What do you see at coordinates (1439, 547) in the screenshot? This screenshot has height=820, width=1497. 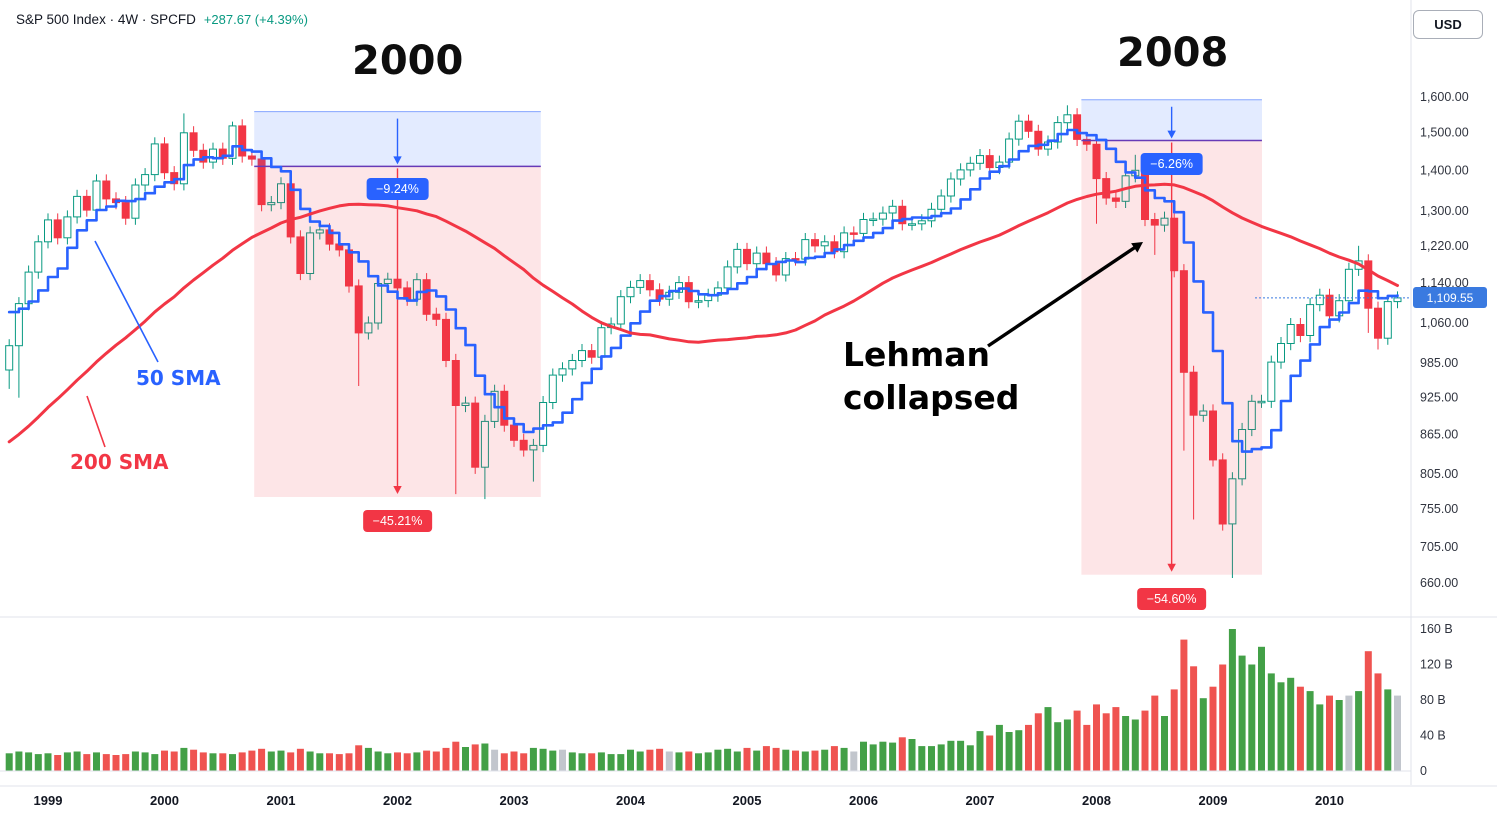 I see `price-tick-label: 705.00` at bounding box center [1439, 547].